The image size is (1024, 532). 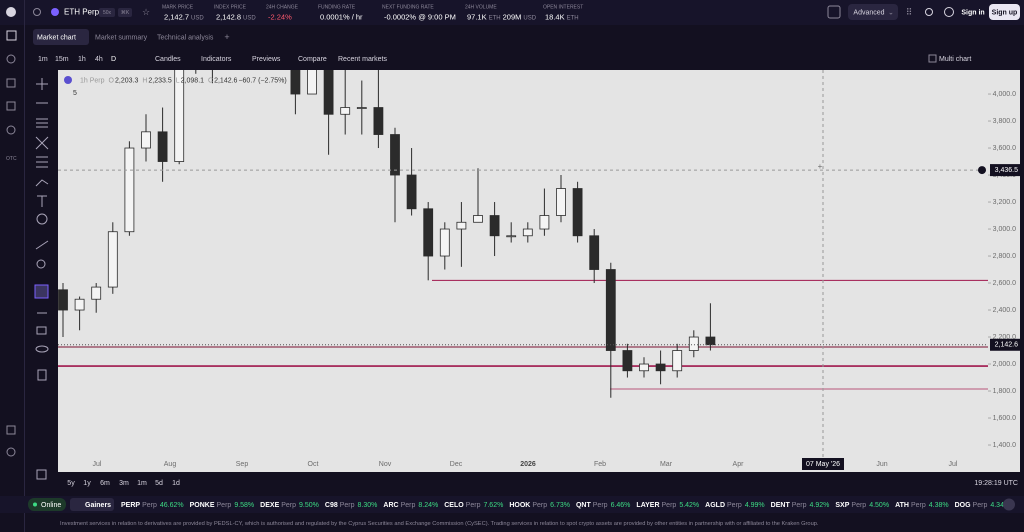 I want to click on nav-label: OTC, so click(x=11, y=159).